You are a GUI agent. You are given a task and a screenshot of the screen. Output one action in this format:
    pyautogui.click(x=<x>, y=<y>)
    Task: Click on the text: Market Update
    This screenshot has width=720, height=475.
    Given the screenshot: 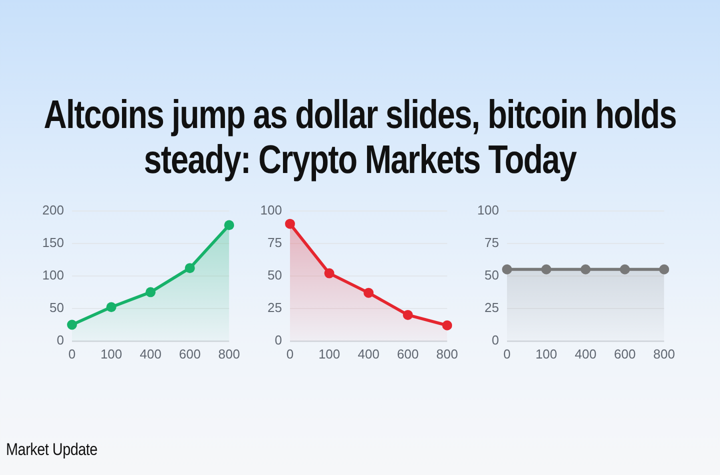 What is the action you would take?
    pyautogui.click(x=52, y=449)
    